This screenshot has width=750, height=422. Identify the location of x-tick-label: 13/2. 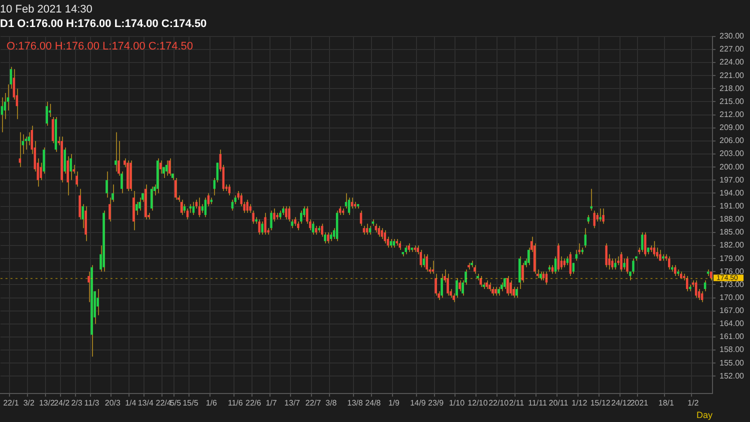
(47, 403).